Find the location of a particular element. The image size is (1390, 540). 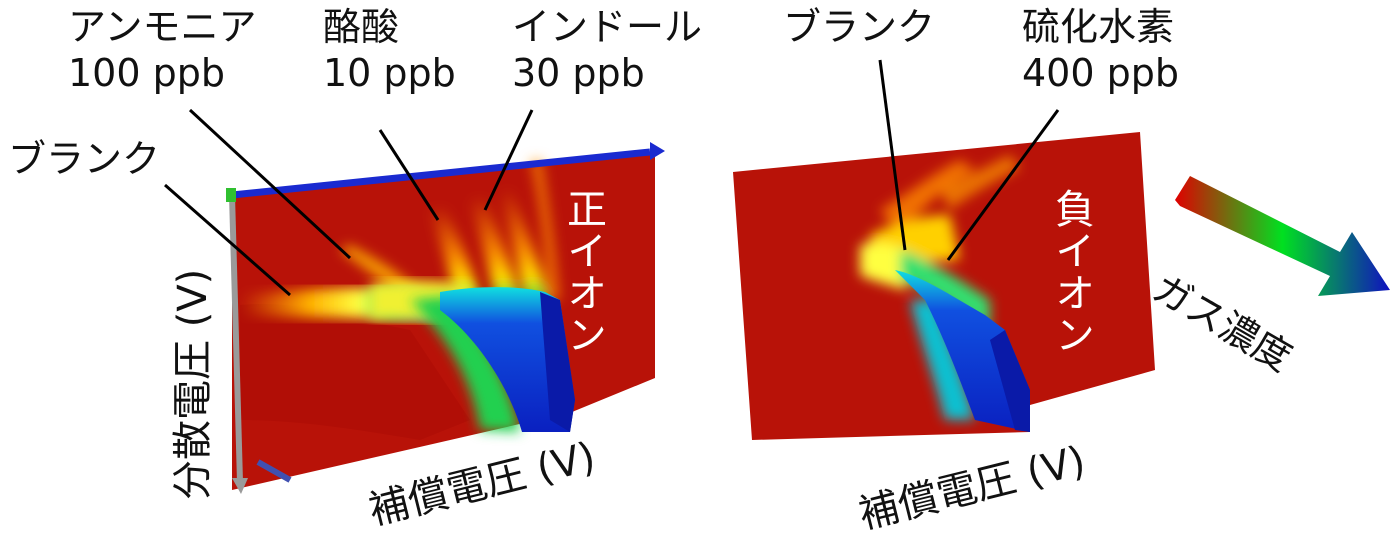

right-ion-label: 負イオン is located at coordinates (1071, 272).